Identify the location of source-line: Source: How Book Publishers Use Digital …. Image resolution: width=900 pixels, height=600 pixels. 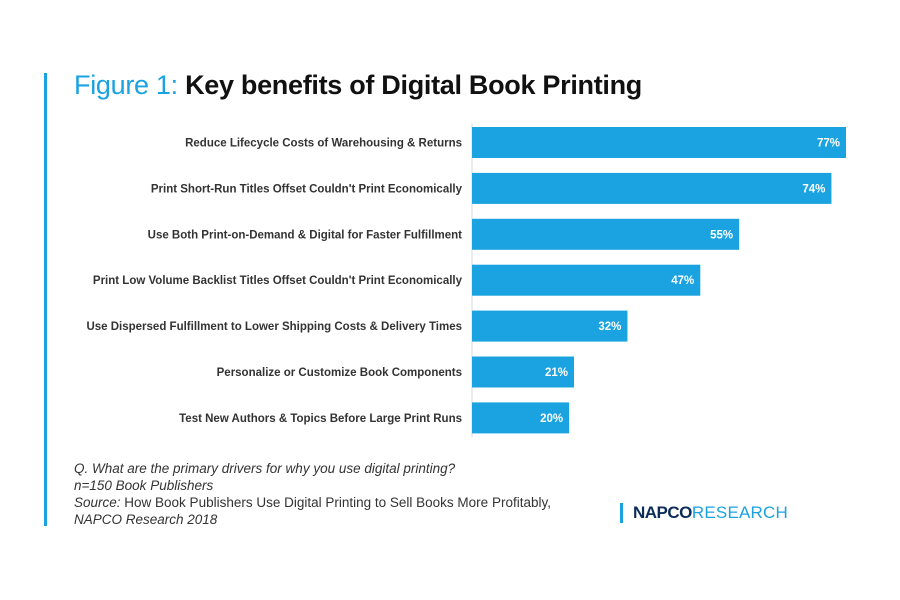
(312, 502).